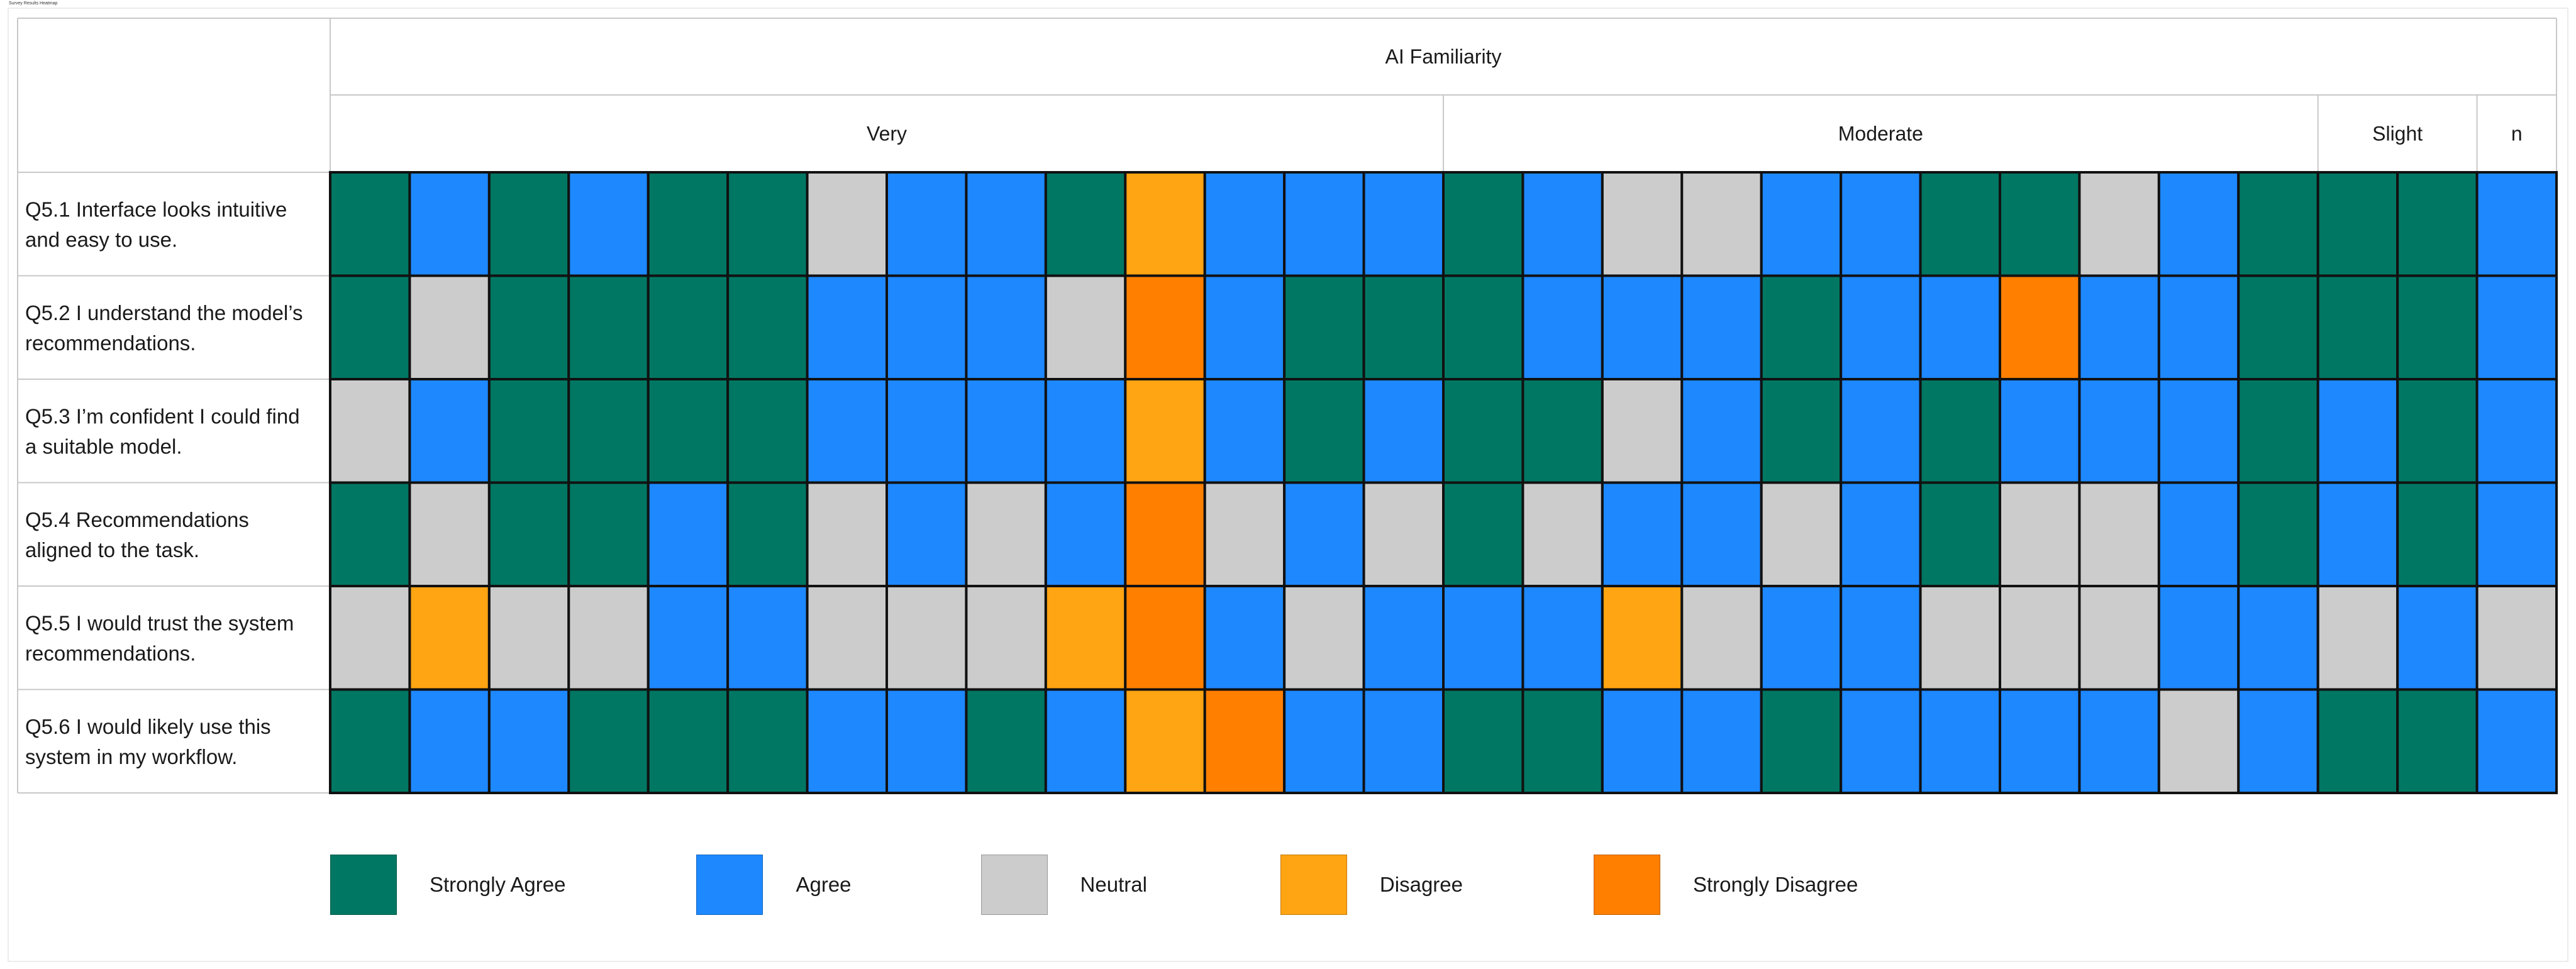 This screenshot has width=2576, height=969. What do you see at coordinates (927, 638) in the screenshot?
I see `heatmap-cell-r5-c8-neutral` at bounding box center [927, 638].